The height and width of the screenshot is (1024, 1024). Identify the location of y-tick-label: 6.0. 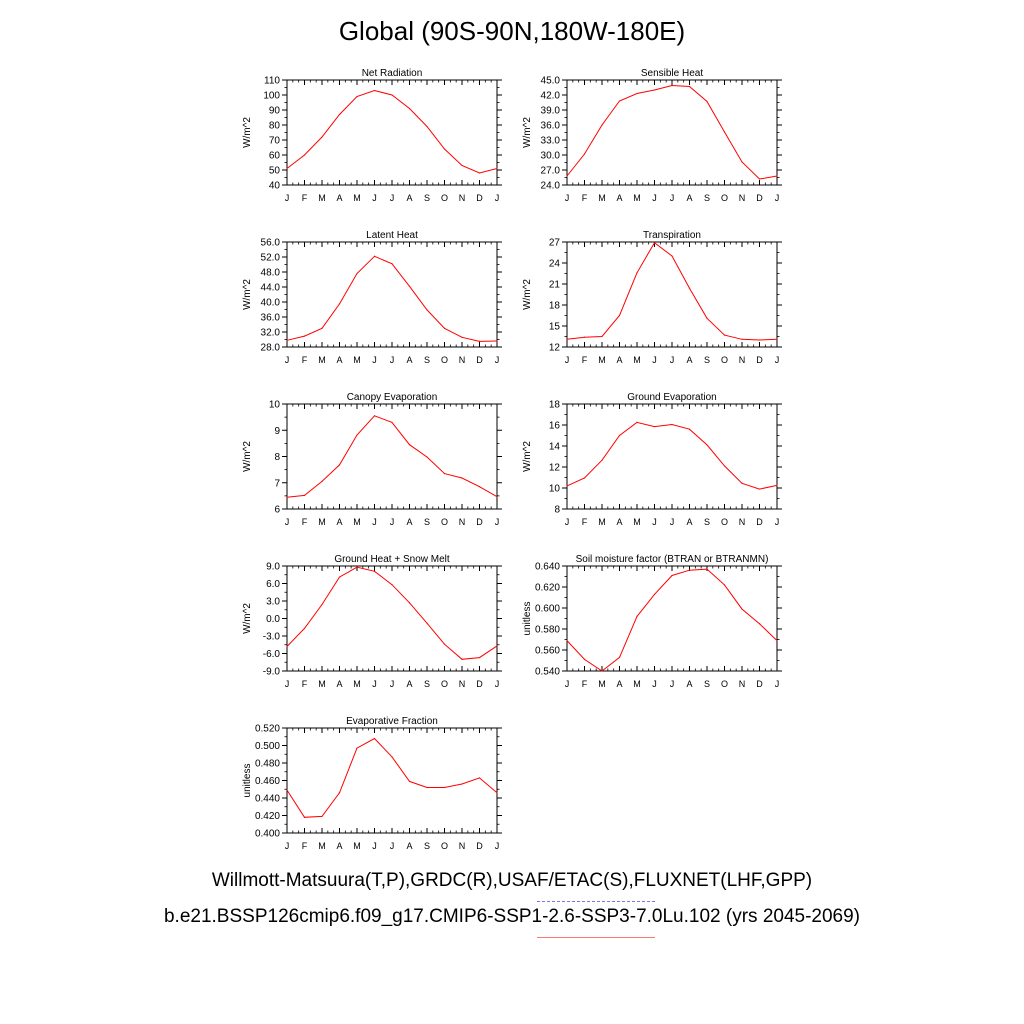
(273, 584).